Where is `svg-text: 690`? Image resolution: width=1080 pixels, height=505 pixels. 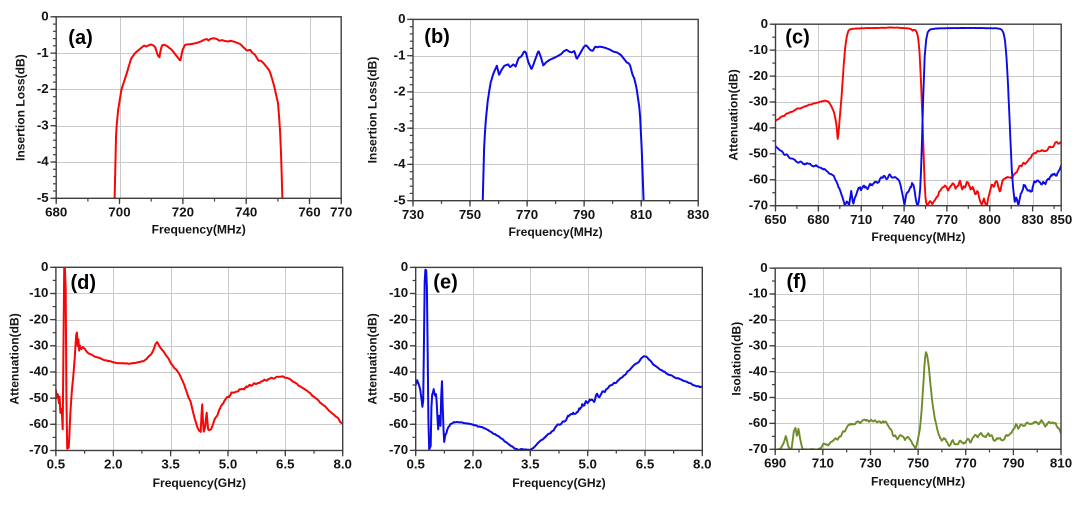 svg-text: 690 is located at coordinates (775, 463).